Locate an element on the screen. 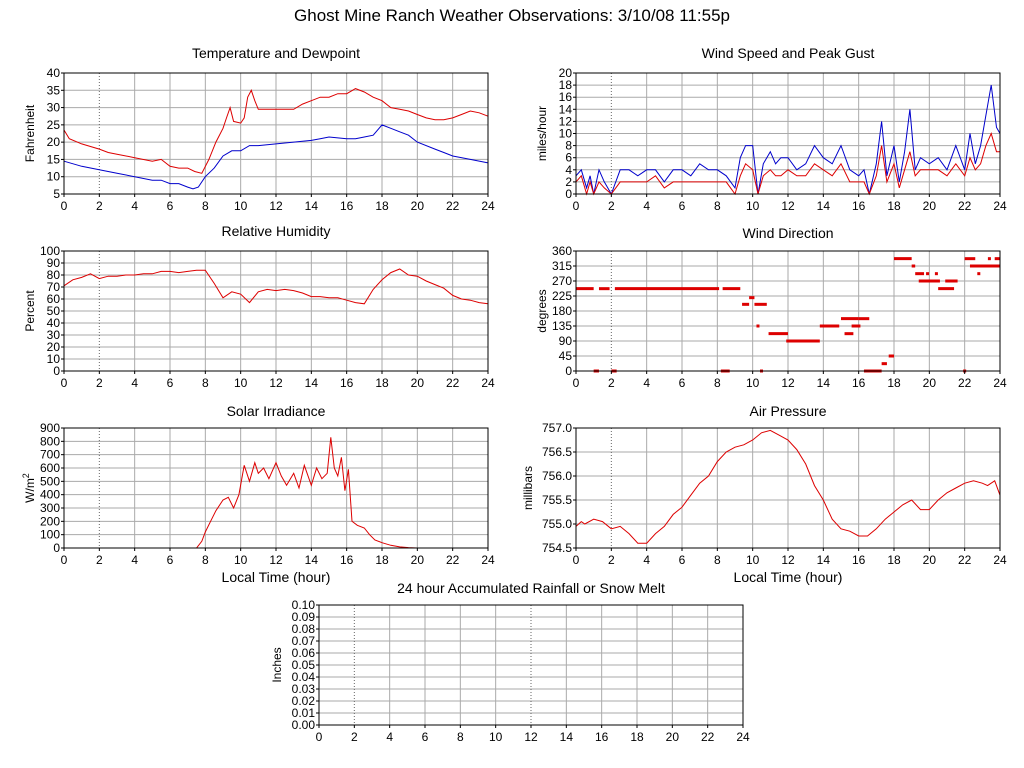 The image size is (1024, 768). y-axis-label-superscript: 2 is located at coordinates (26, 475).